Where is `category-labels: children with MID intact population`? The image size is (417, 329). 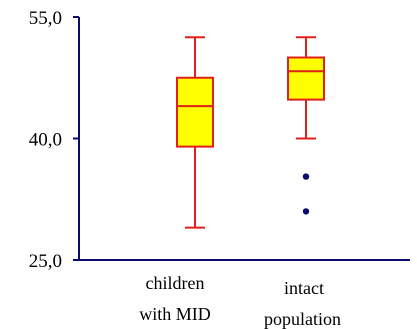
category-labels: children with MID intact population is located at coordinates (240, 301).